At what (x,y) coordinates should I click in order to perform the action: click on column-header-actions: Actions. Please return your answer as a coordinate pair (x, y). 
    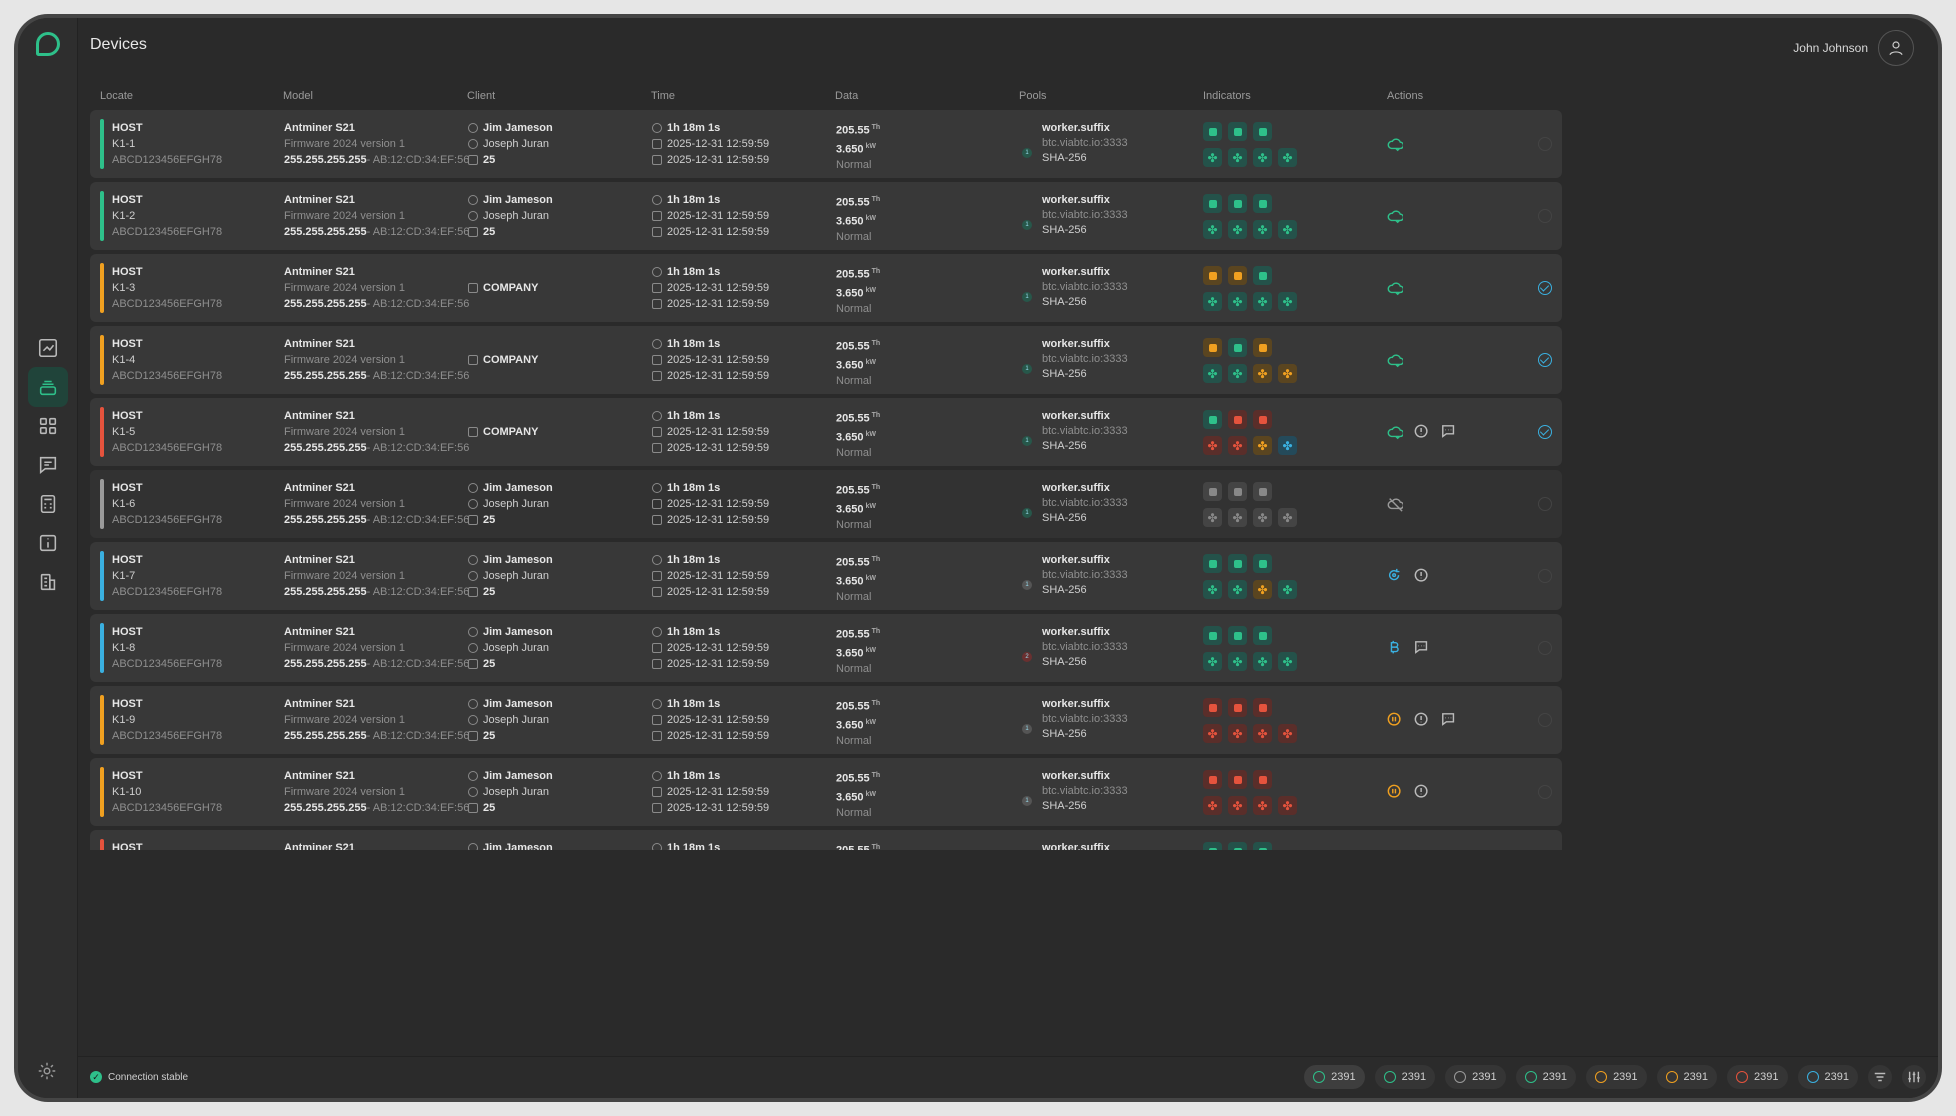
    Looking at the image, I should click on (1405, 96).